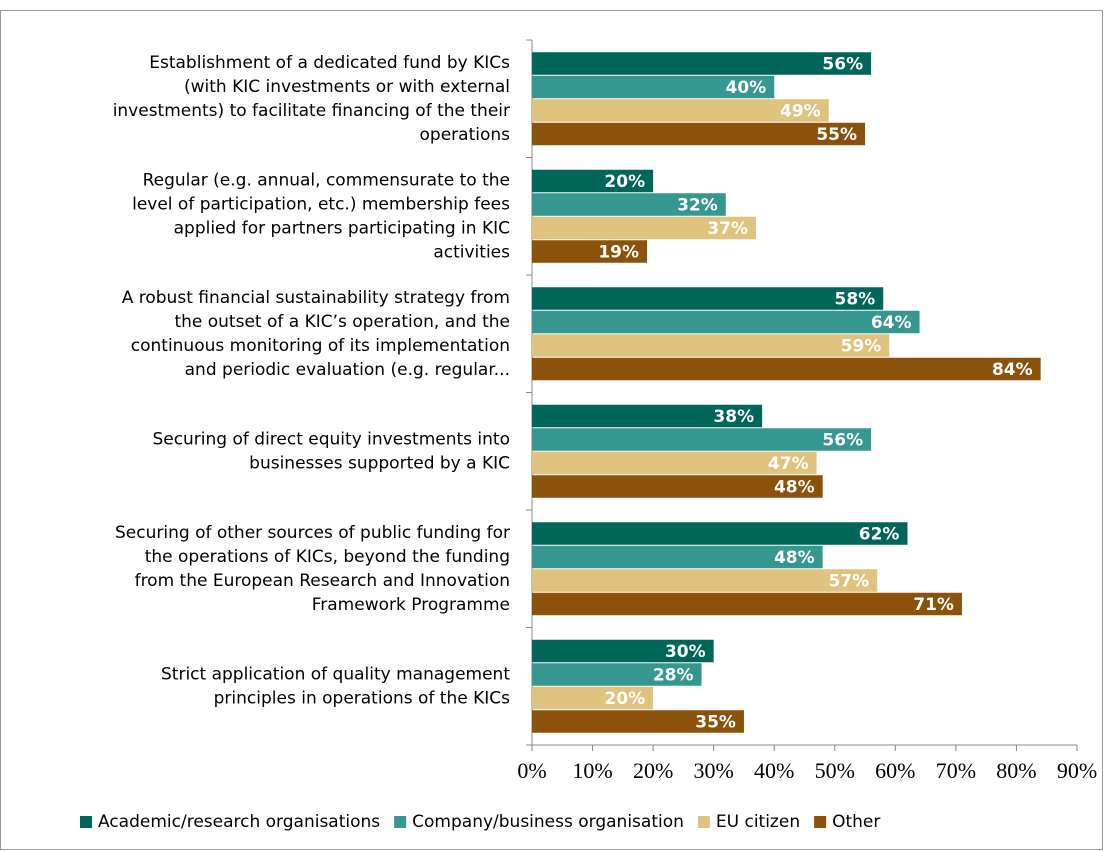  Describe the element at coordinates (727, 229) in the screenshot. I see `value-label: 37%` at that location.